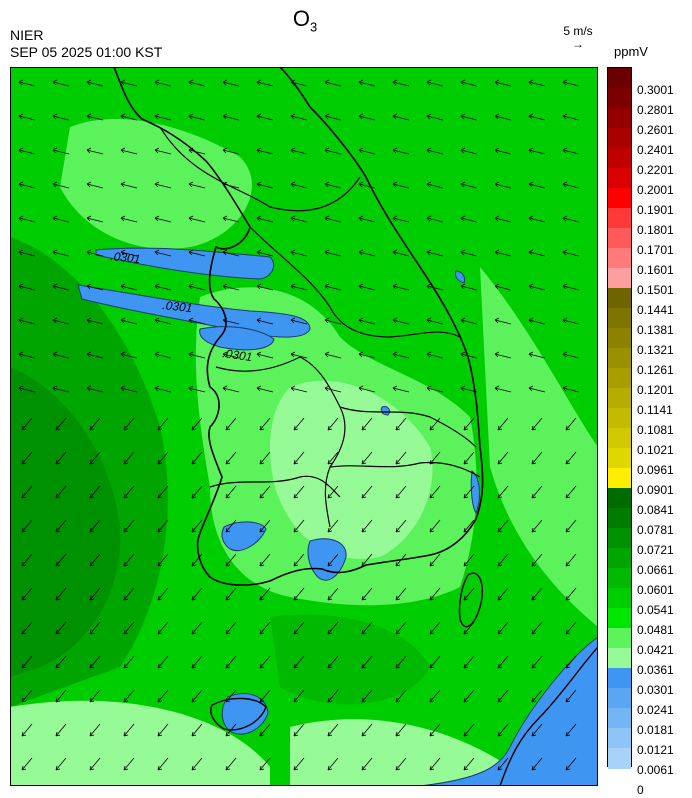  I want to click on colorbar-label: 0.0481, so click(655, 630).